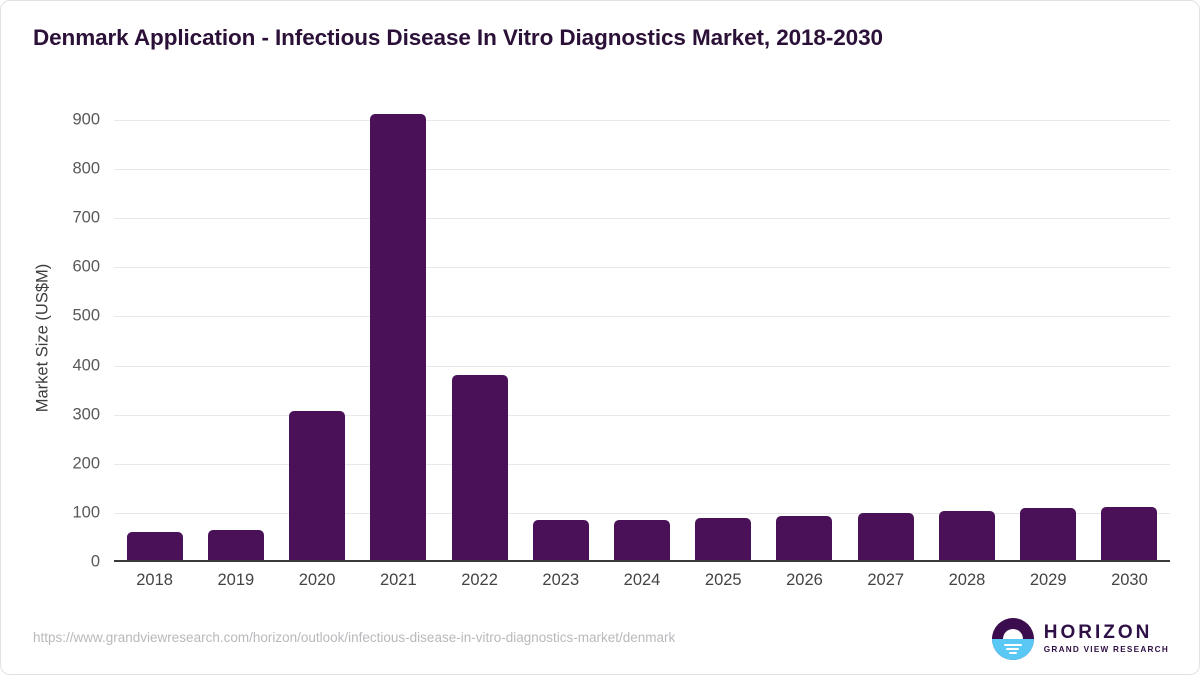  I want to click on y-tick-label: 100, so click(86, 512).